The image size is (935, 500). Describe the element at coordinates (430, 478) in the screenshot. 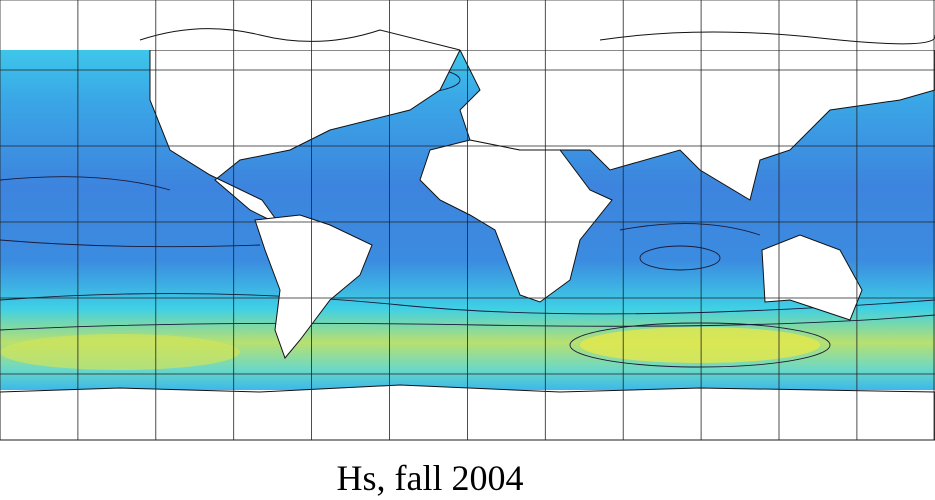

I see `caption: Hs, fall 2004` at that location.